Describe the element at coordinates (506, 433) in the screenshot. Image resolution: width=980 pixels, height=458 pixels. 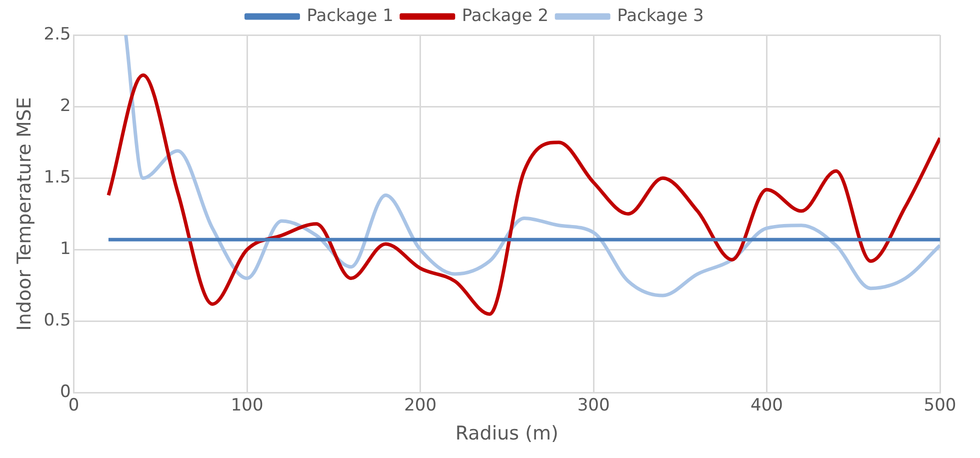
I see `x-axis-title: Radius (m)` at that location.